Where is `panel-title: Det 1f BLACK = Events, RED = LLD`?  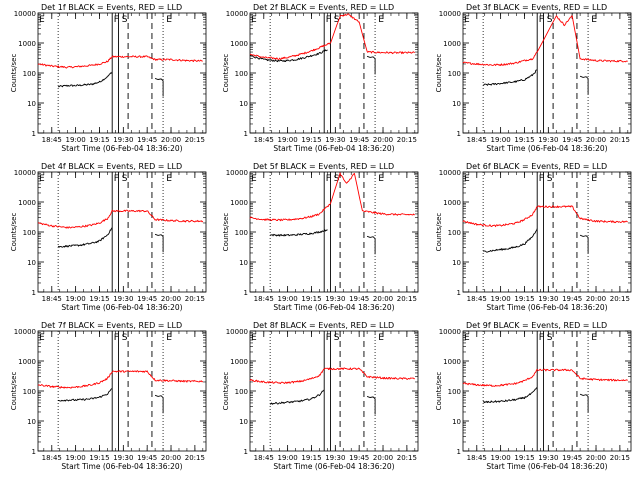
panel-title: Det 1f BLACK = Events, RED = LLD is located at coordinates (111, 7).